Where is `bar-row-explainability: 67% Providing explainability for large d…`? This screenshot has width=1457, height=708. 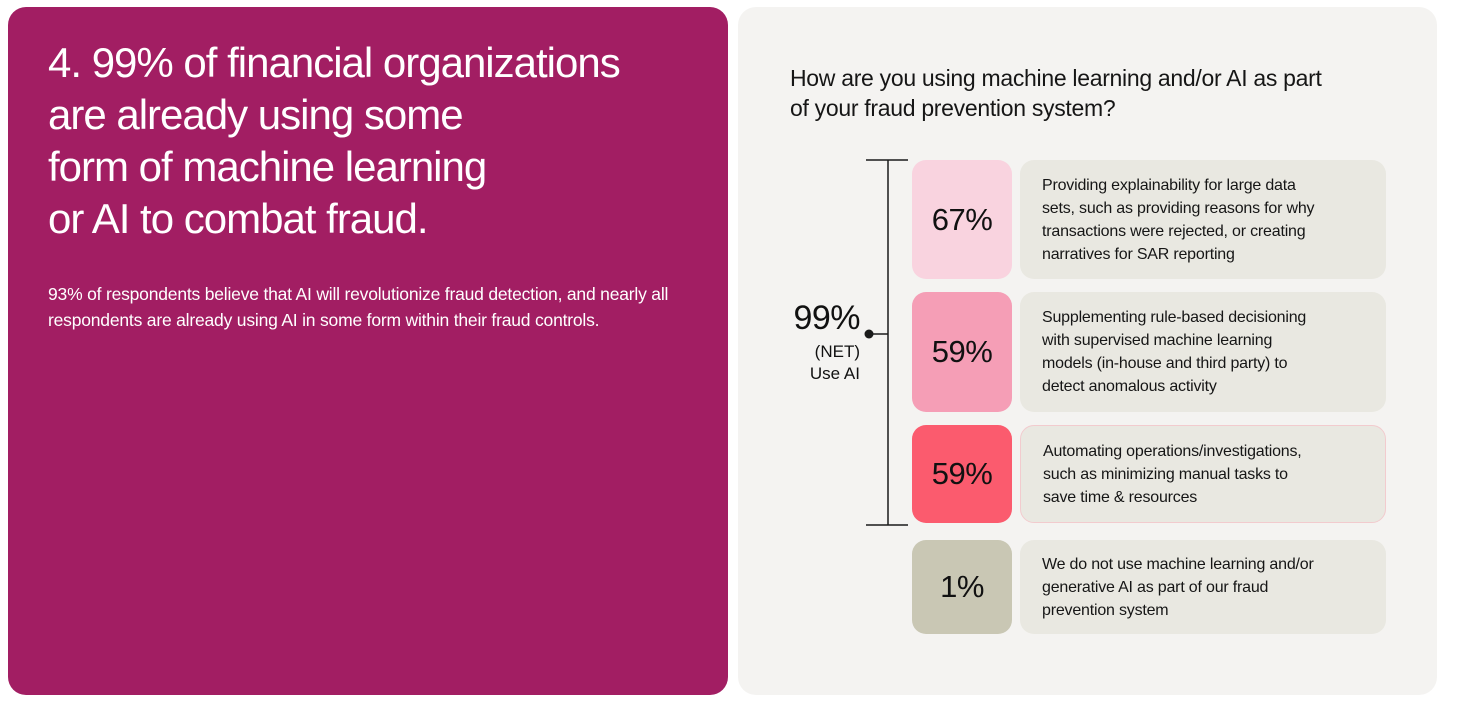 bar-row-explainability: 67% Providing explainability for large d… is located at coordinates (1149, 219).